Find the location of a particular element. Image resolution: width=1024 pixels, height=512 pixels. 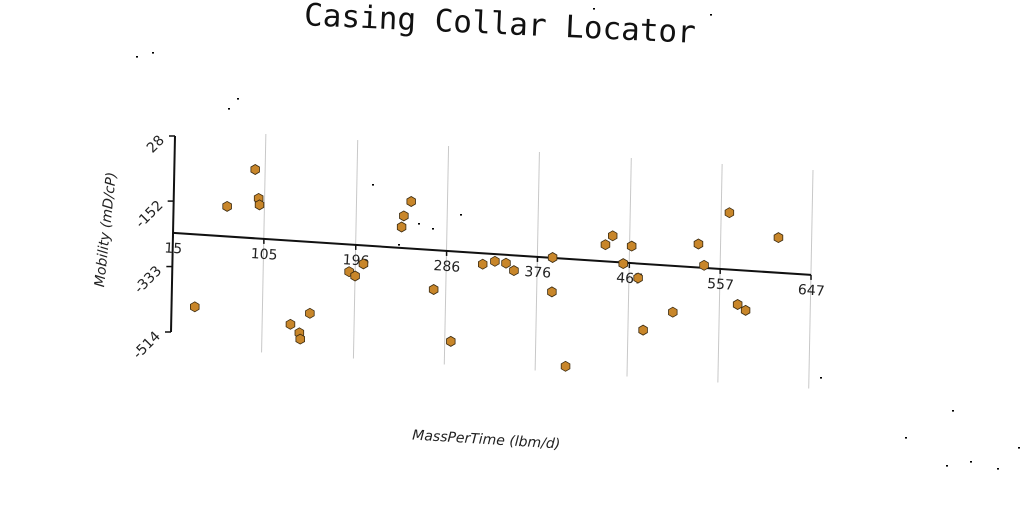

x-tick-label: 647 is located at coordinates (811, 291).